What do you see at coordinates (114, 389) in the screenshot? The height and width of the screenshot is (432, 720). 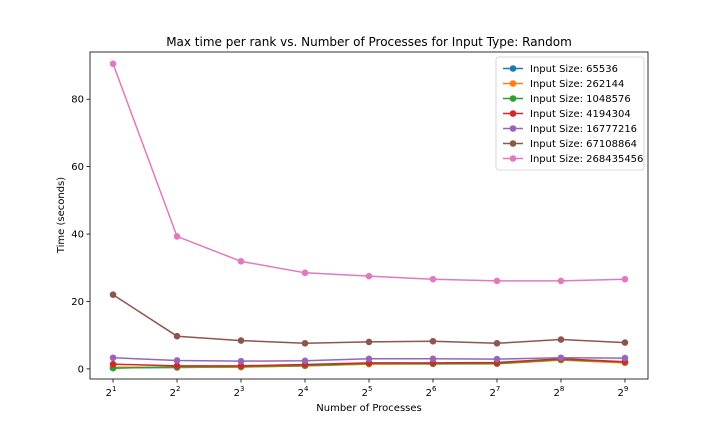 I see `x-tick-exponent: 1` at bounding box center [114, 389].